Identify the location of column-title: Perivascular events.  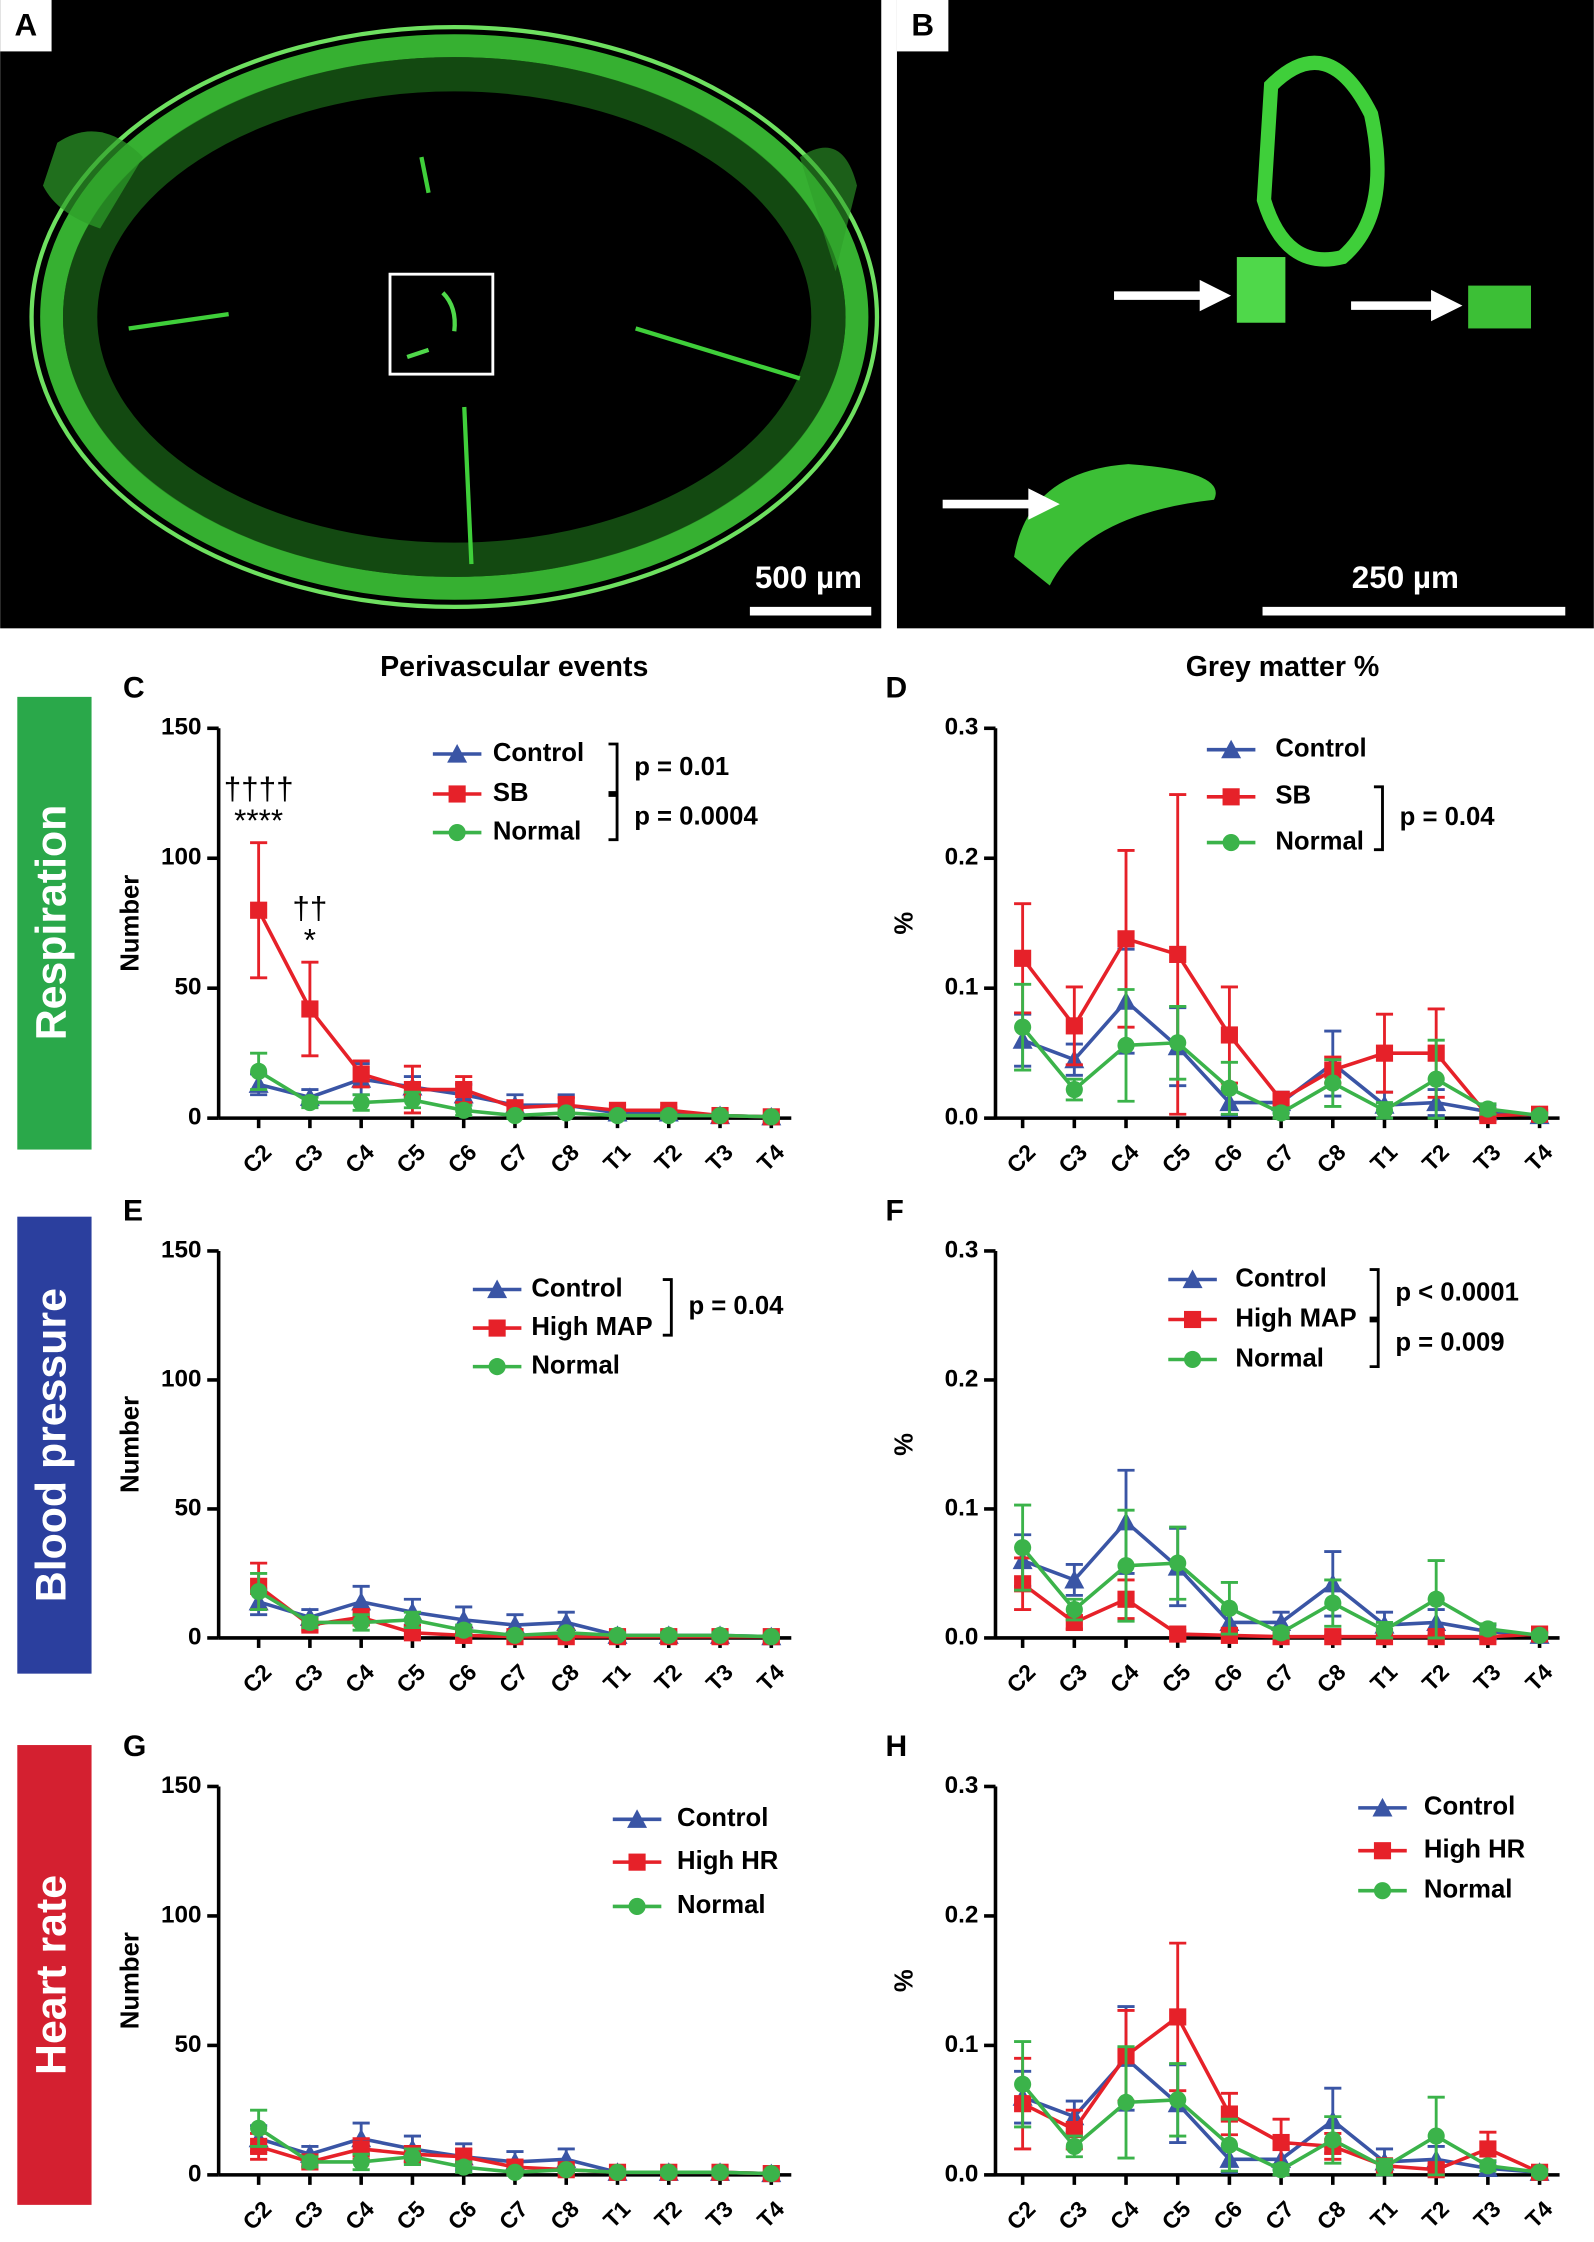
(514, 667).